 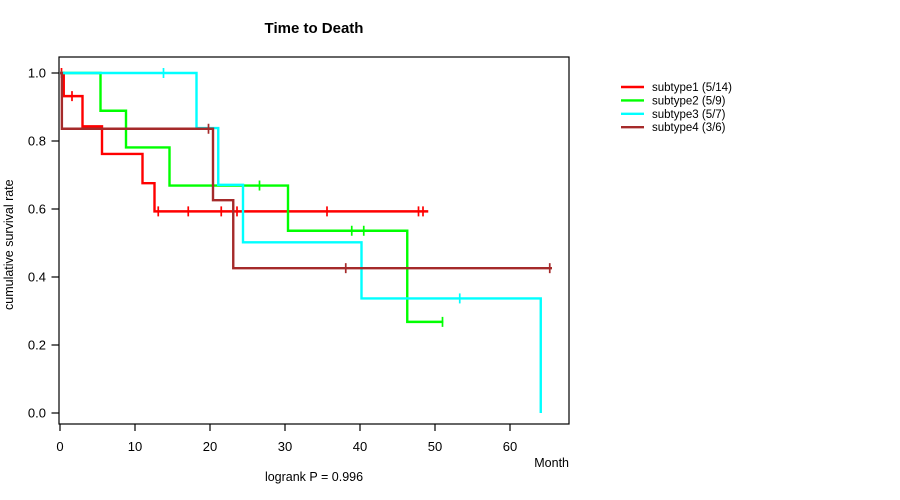 What do you see at coordinates (314, 28) in the screenshot?
I see `chart-title: Time to Death` at bounding box center [314, 28].